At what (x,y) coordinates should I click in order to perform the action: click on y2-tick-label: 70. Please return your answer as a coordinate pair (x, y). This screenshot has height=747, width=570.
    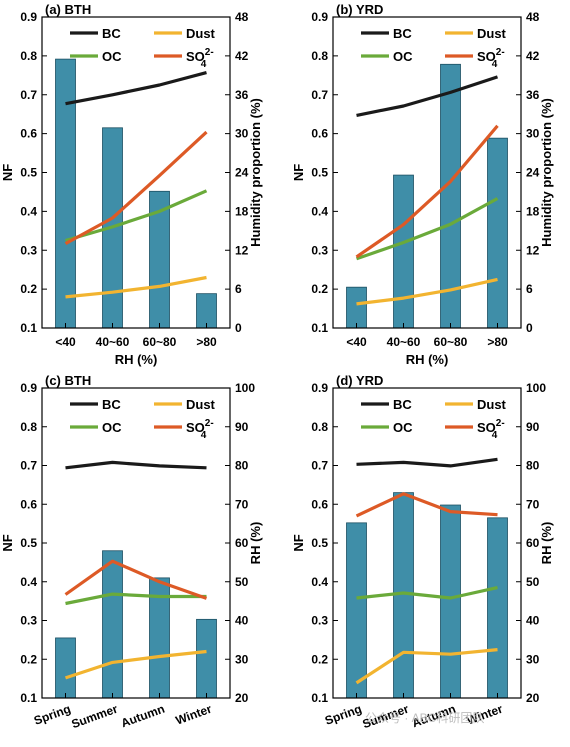
    Looking at the image, I should click on (533, 504).